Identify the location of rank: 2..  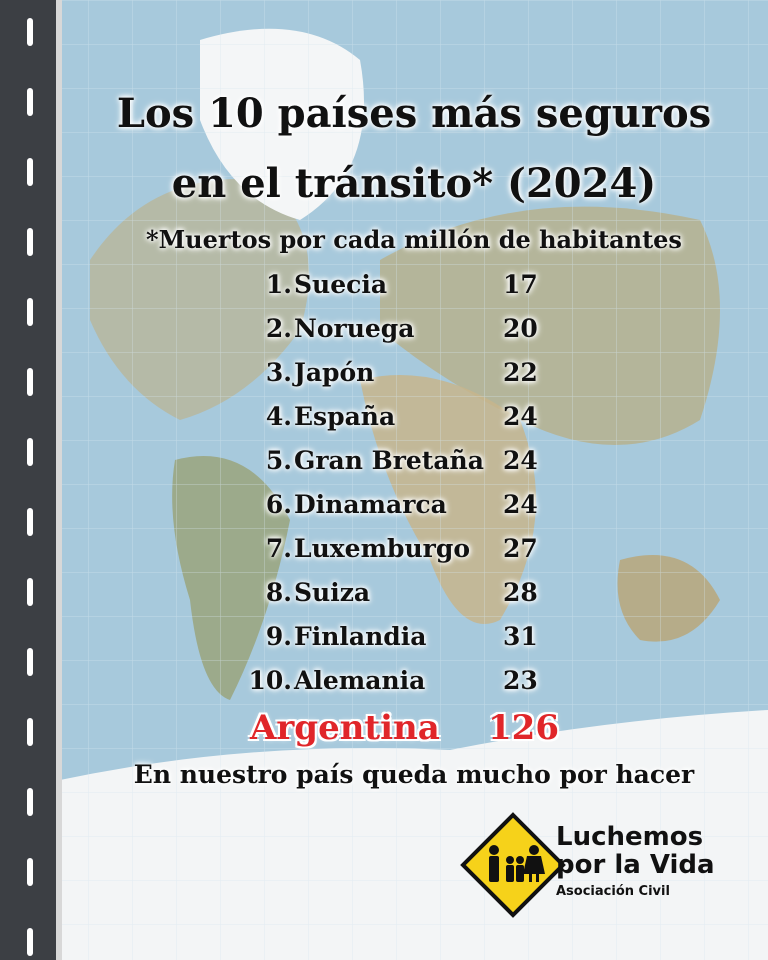
(278, 328).